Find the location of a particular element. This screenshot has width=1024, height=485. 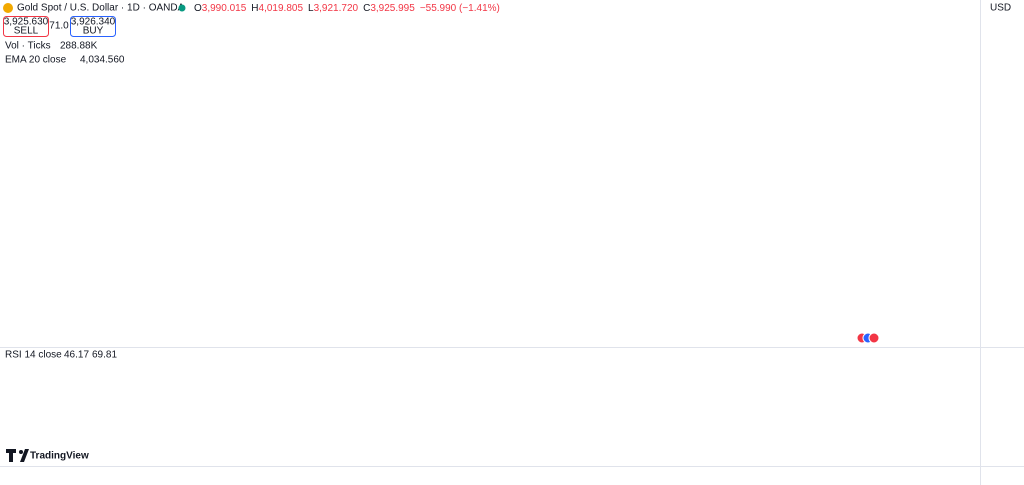

ema-legend: EMA 20 close is located at coordinates (36, 60).